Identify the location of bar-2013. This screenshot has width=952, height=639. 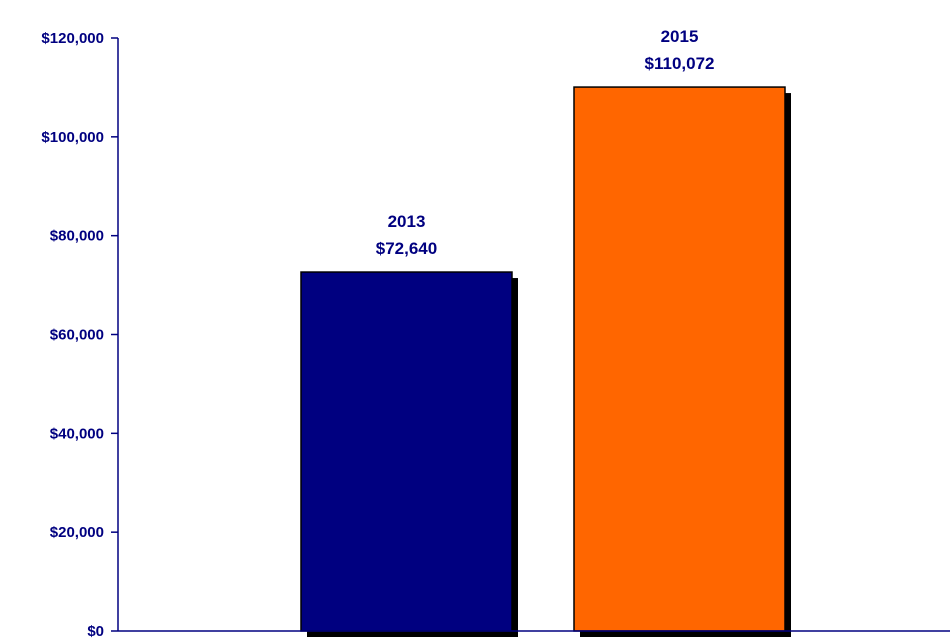
(406, 451).